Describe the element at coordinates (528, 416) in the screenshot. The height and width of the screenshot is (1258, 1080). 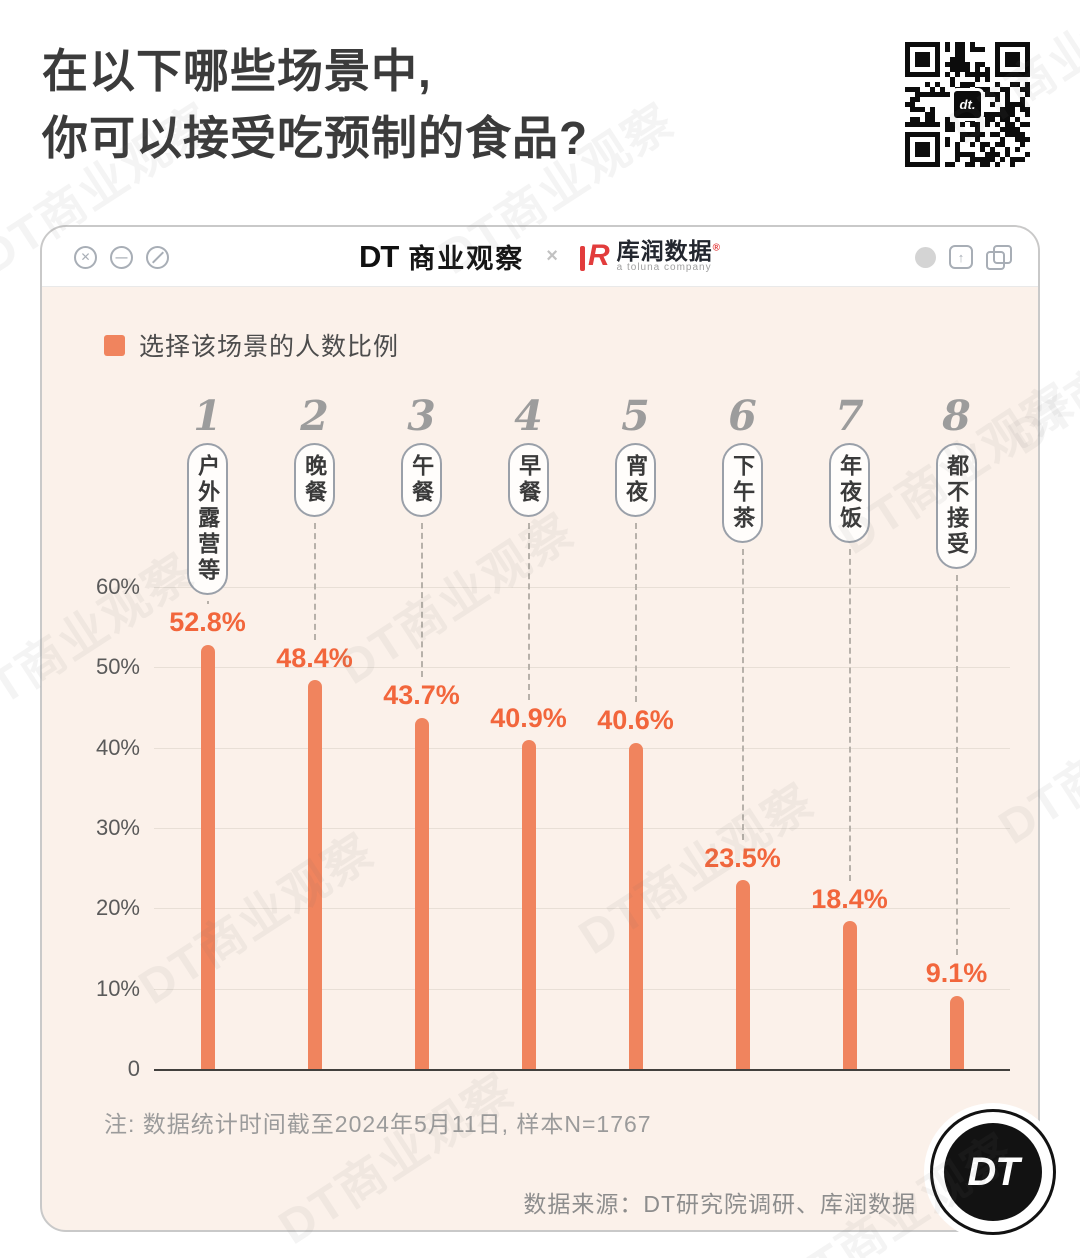
I see `rank-number: 4` at that location.